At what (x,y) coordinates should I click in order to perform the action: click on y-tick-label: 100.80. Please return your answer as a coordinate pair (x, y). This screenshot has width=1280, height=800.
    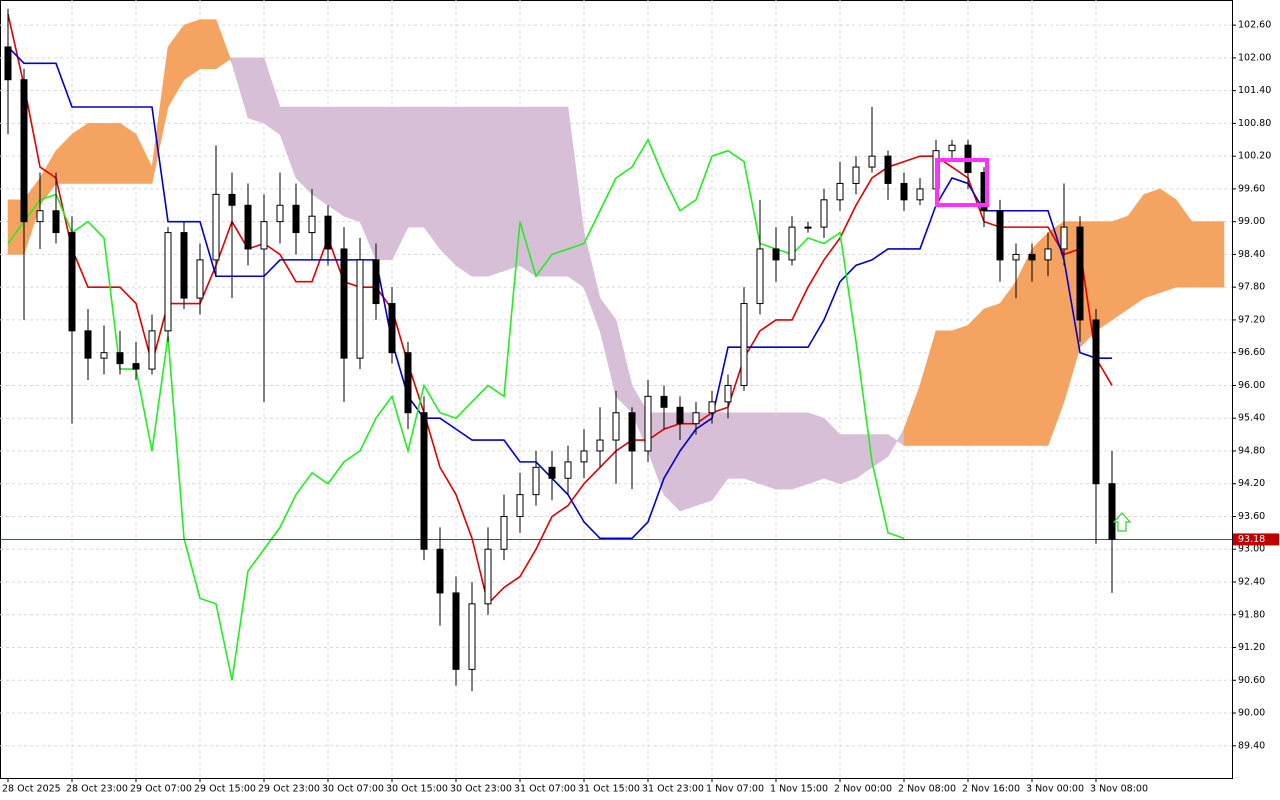
    Looking at the image, I should click on (1254, 123).